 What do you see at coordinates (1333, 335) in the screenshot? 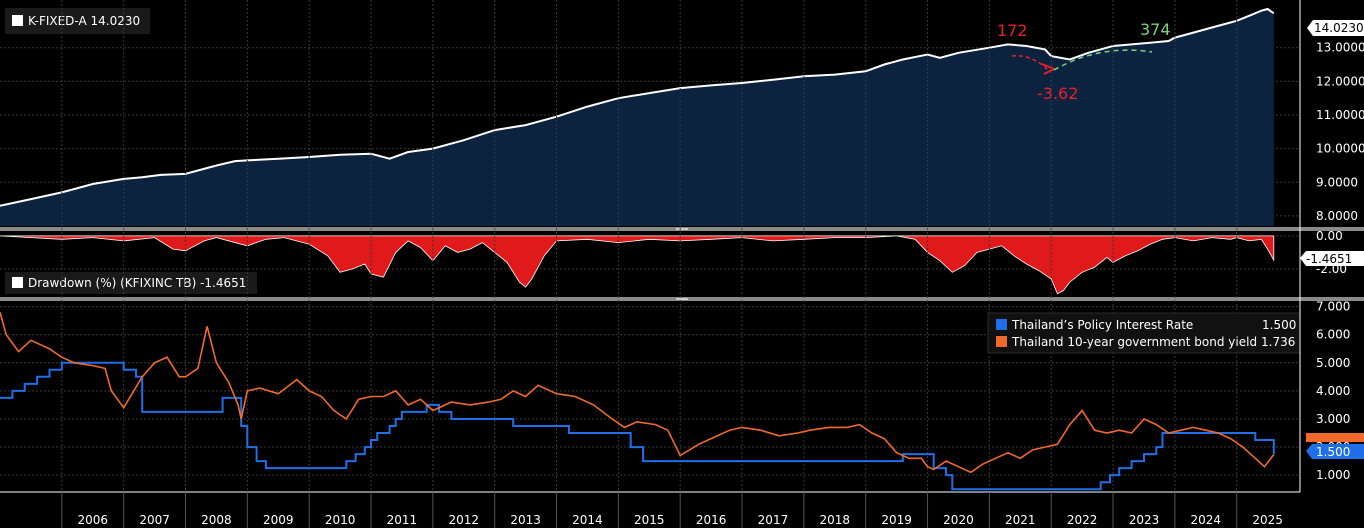
I see `rates-y-tick-label: 6.000` at bounding box center [1333, 335].